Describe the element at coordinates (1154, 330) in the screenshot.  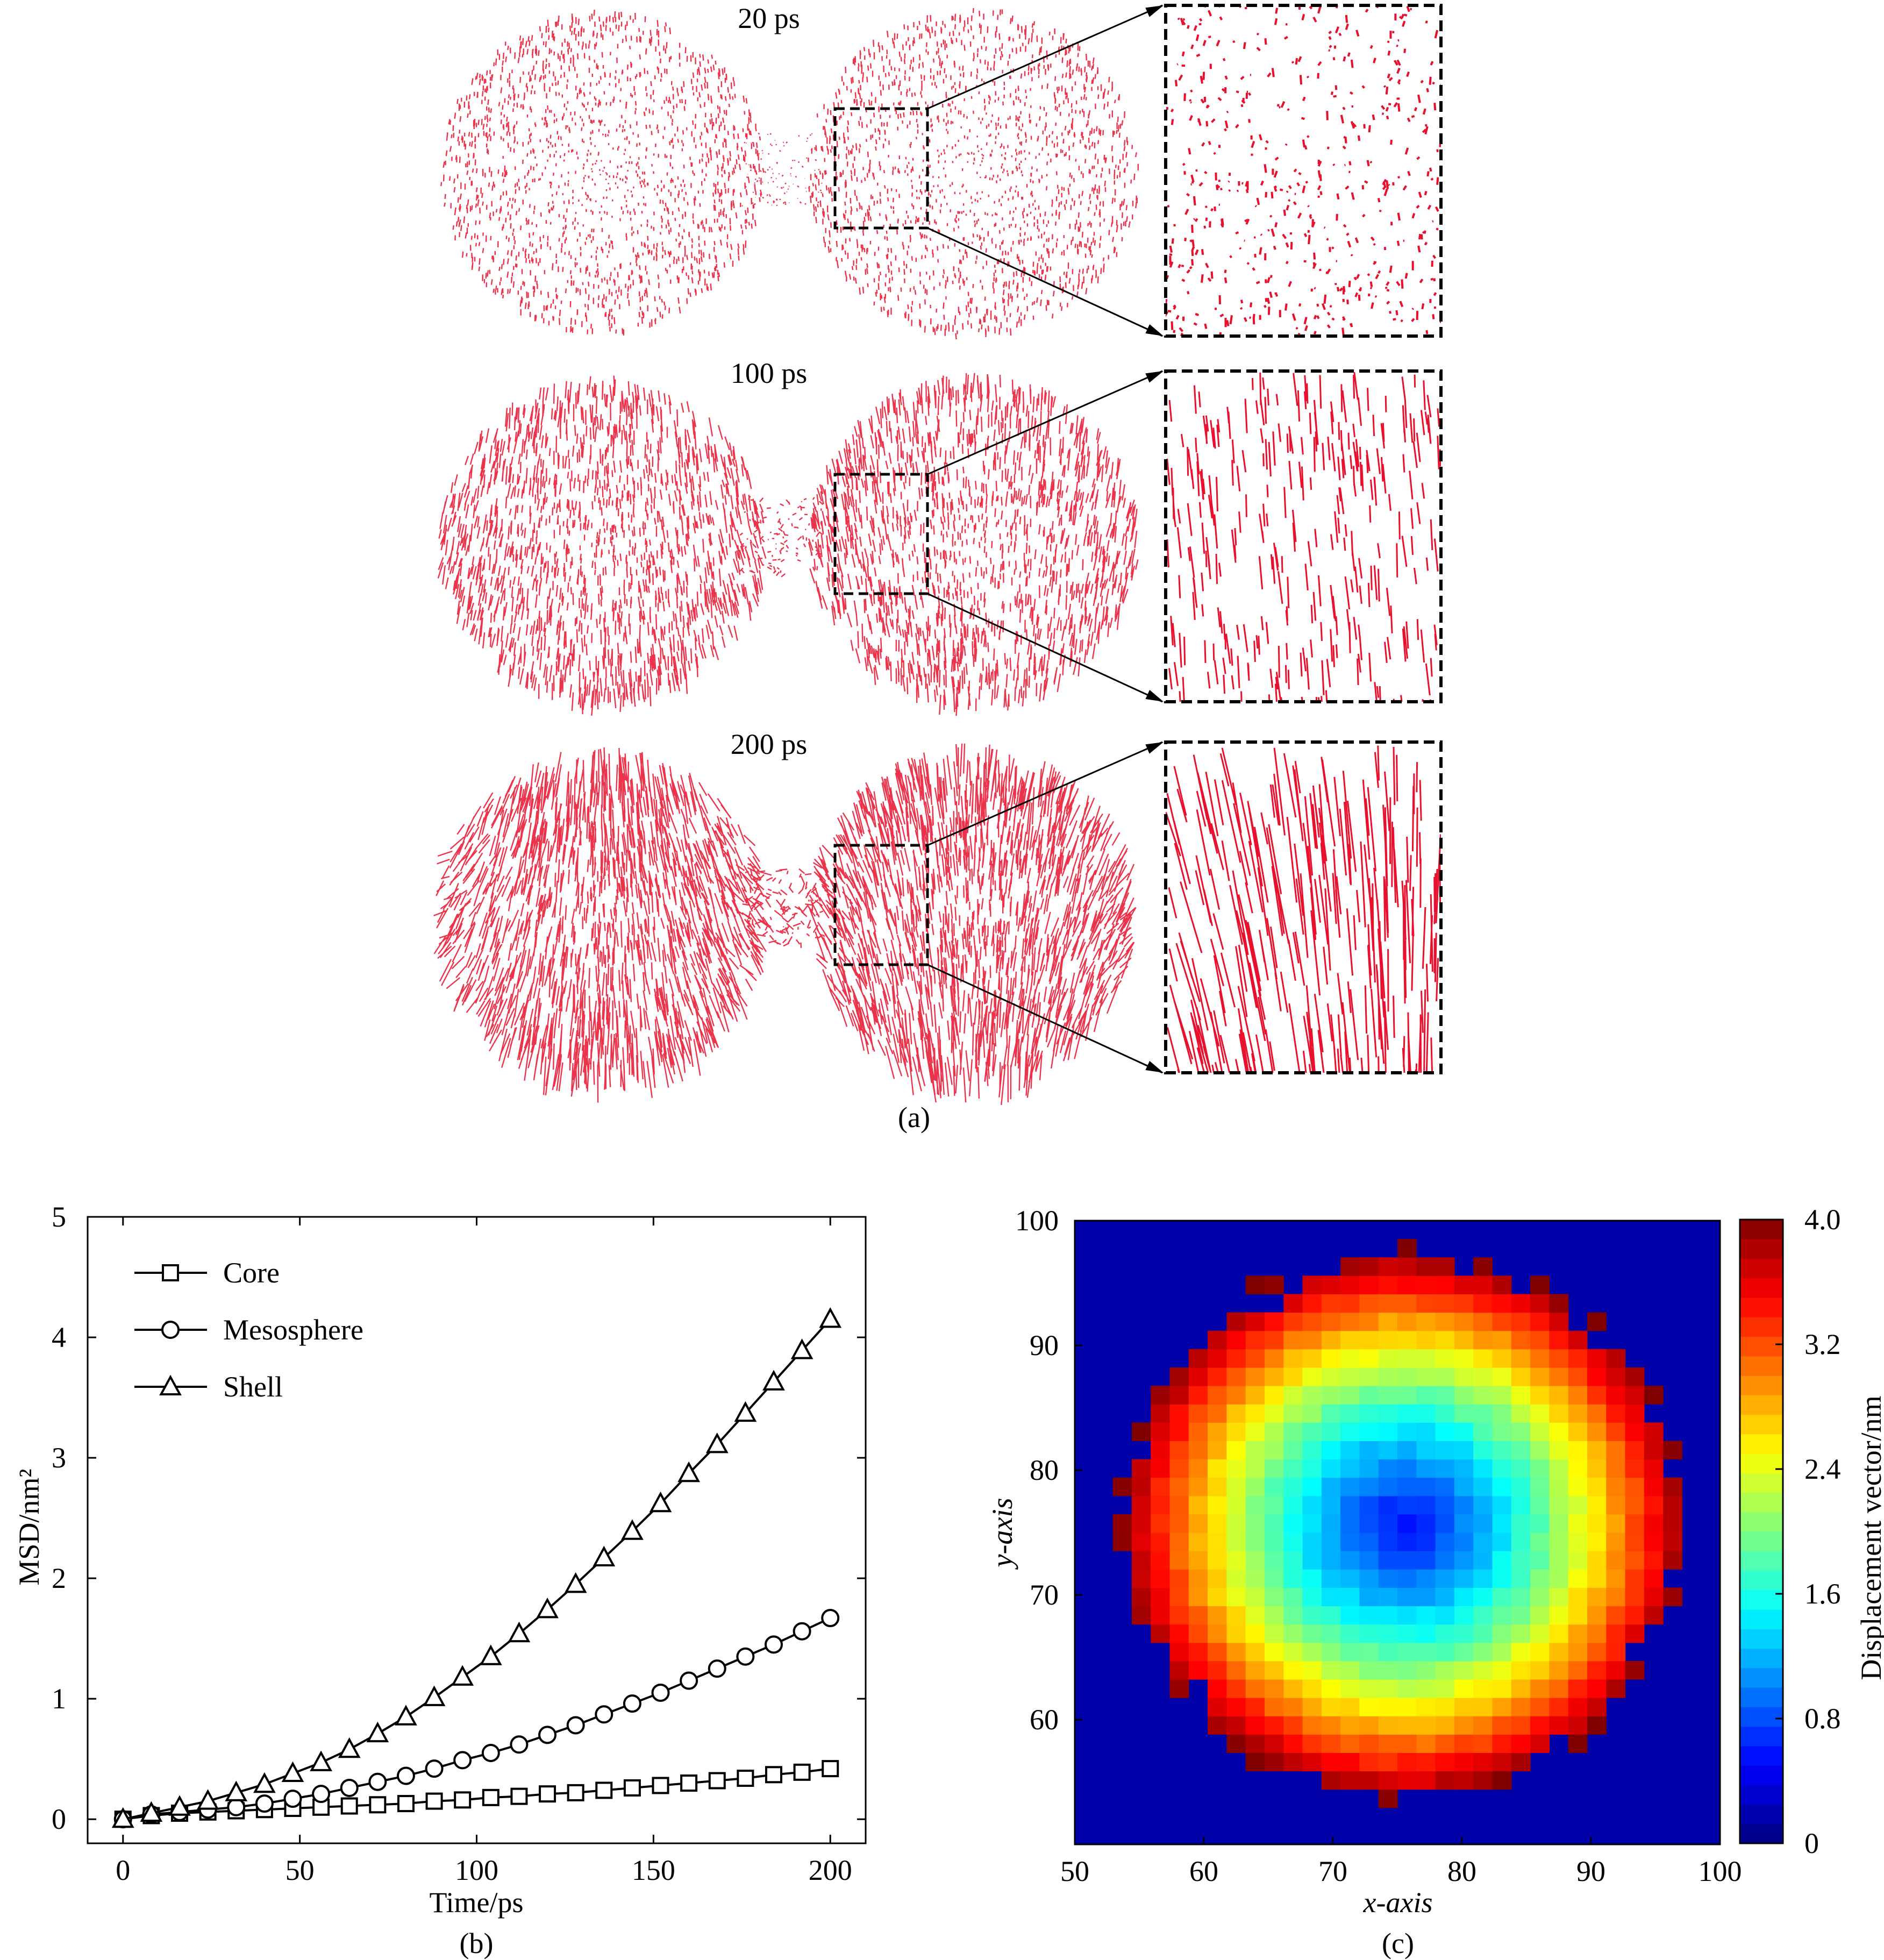
I see `arrow-head` at that location.